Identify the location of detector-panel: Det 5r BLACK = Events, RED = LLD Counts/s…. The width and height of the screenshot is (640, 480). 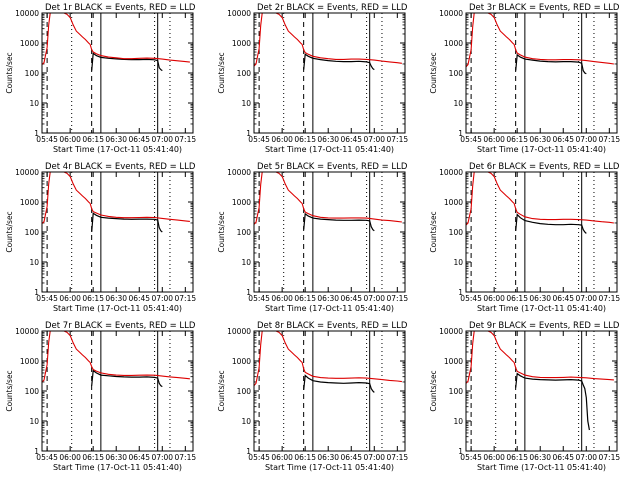
(312, 237).